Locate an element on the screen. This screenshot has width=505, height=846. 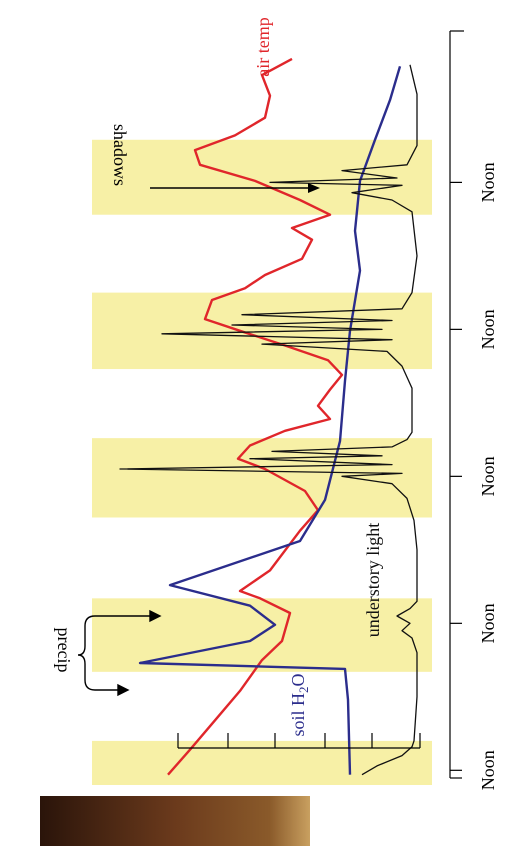
precip-label: precip is located at coordinates (64, 650).